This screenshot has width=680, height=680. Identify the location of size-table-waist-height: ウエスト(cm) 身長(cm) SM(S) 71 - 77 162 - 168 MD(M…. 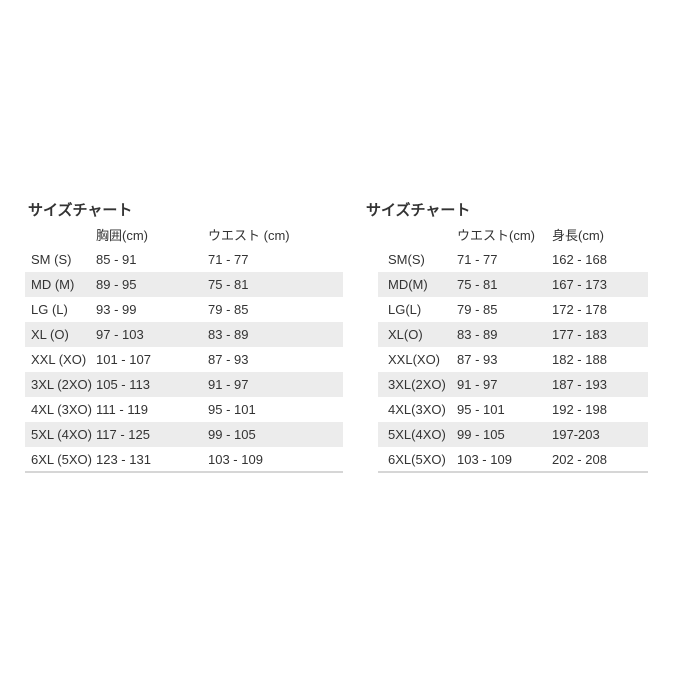
(513, 347).